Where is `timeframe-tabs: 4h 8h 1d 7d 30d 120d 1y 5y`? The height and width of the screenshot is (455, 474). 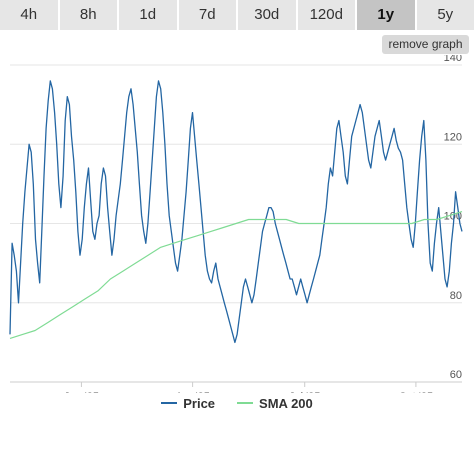
timeframe-tabs: 4h 8h 1d 7d 30d 120d 1y 5y is located at coordinates (237, 15).